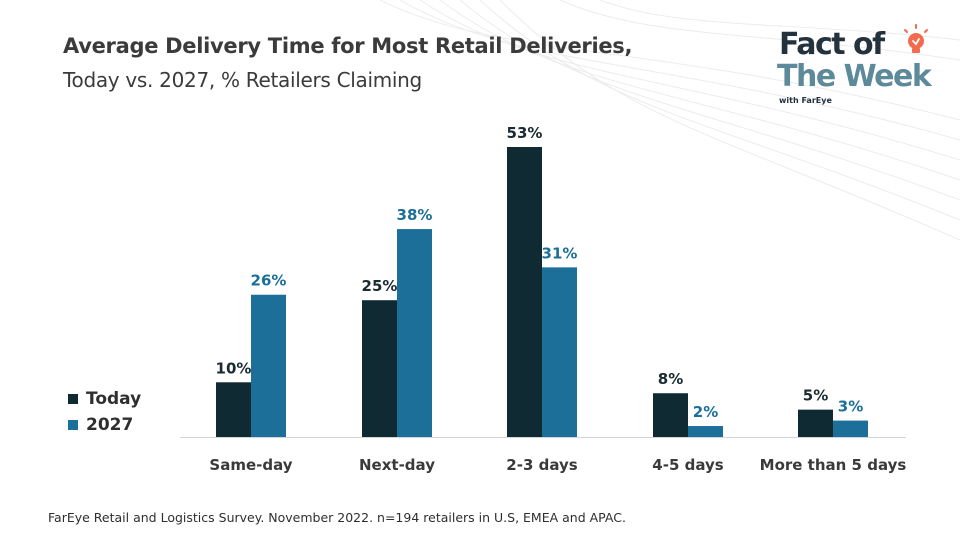 This screenshot has width=960, height=540. Describe the element at coordinates (525, 133) in the screenshot. I see `data-label-today-2: 53%` at that location.